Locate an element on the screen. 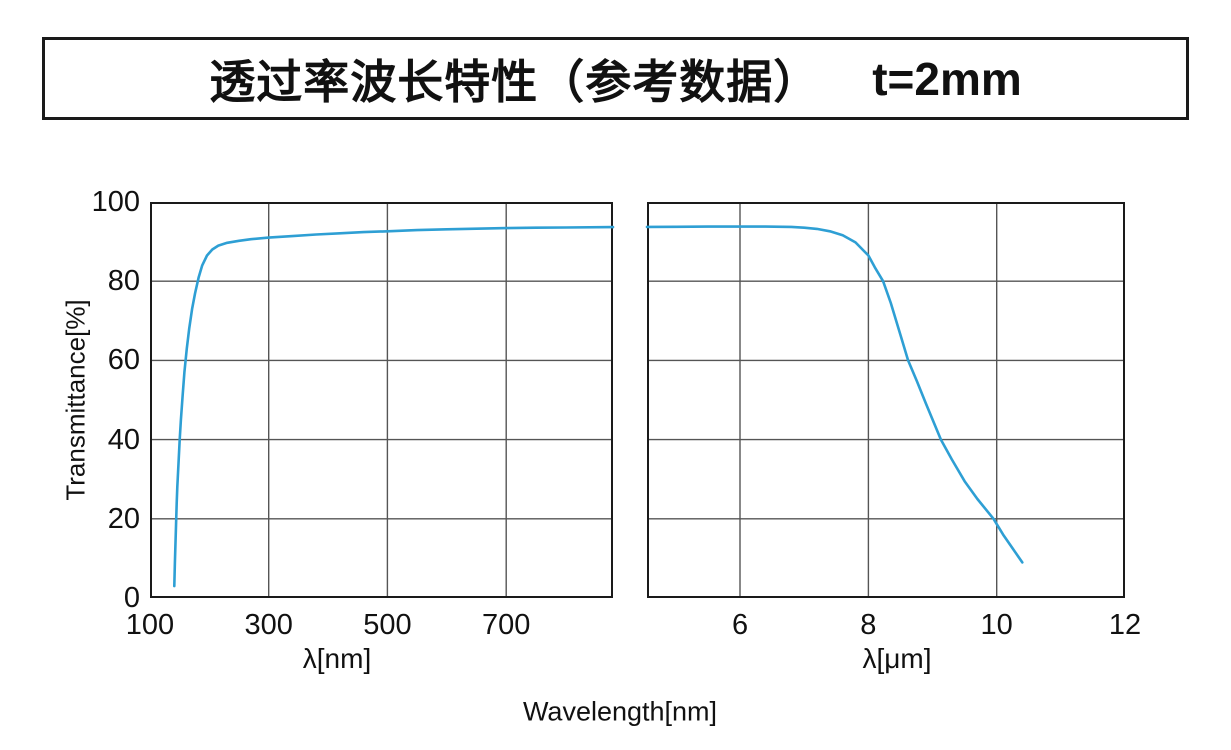 The height and width of the screenshot is (750, 1231). x-axis-label-um: λ[μm] is located at coordinates (897, 658).